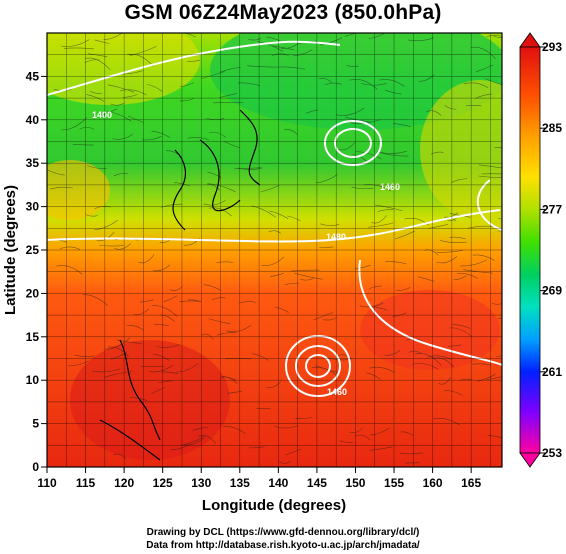  Describe the element at coordinates (433, 483) in the screenshot. I see `x-tick-label: 160` at that location.